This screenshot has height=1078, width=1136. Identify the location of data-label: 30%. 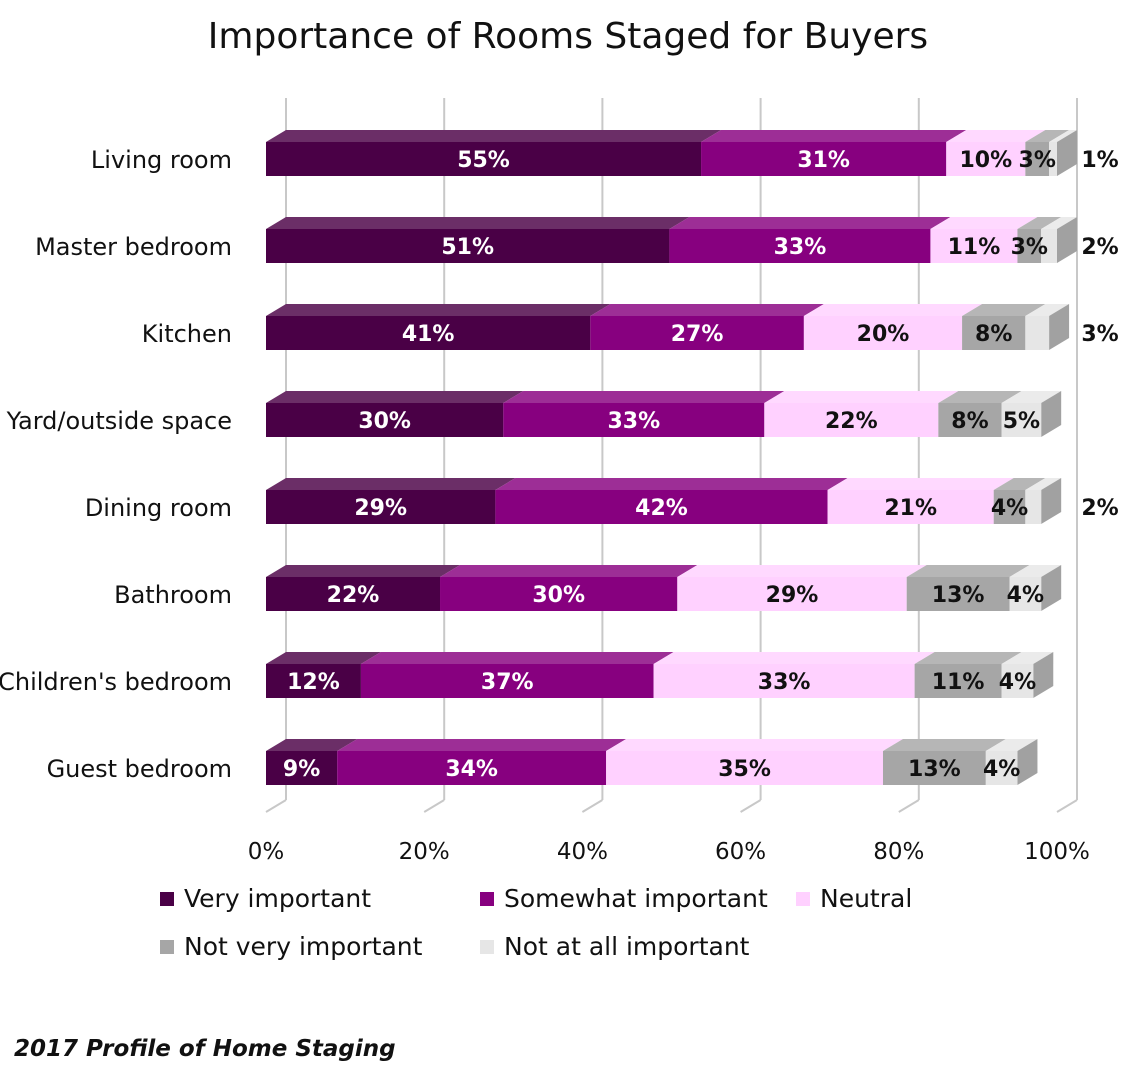
(384, 421).